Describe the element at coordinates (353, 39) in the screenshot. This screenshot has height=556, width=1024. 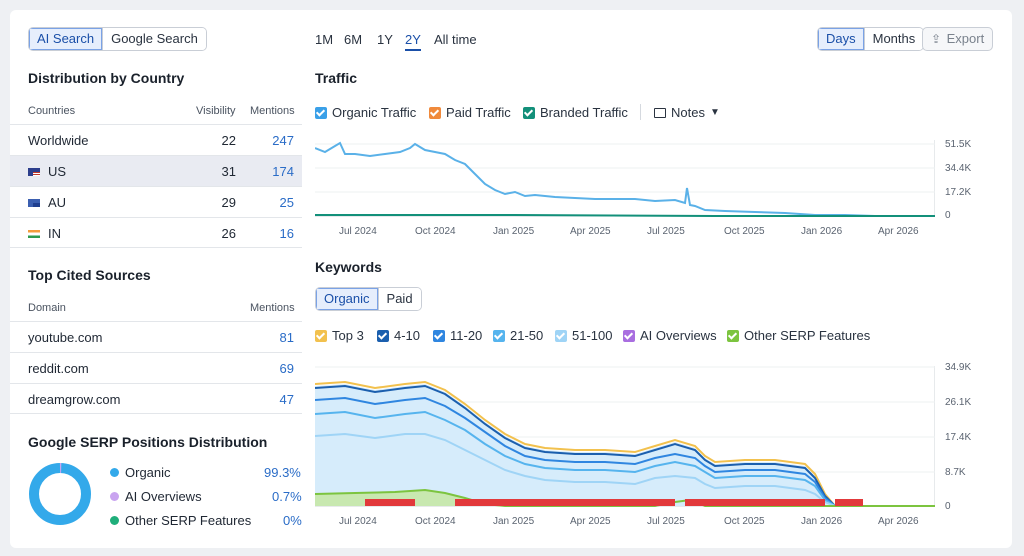
I see `timeframe-6m: 6M` at that location.